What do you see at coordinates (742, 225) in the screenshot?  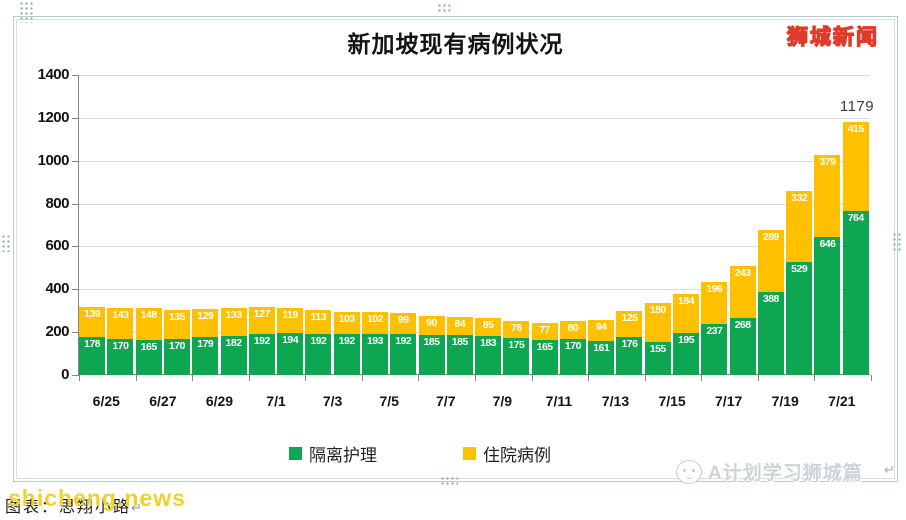 I see `bar-slot: 243 268` at bounding box center [742, 225].